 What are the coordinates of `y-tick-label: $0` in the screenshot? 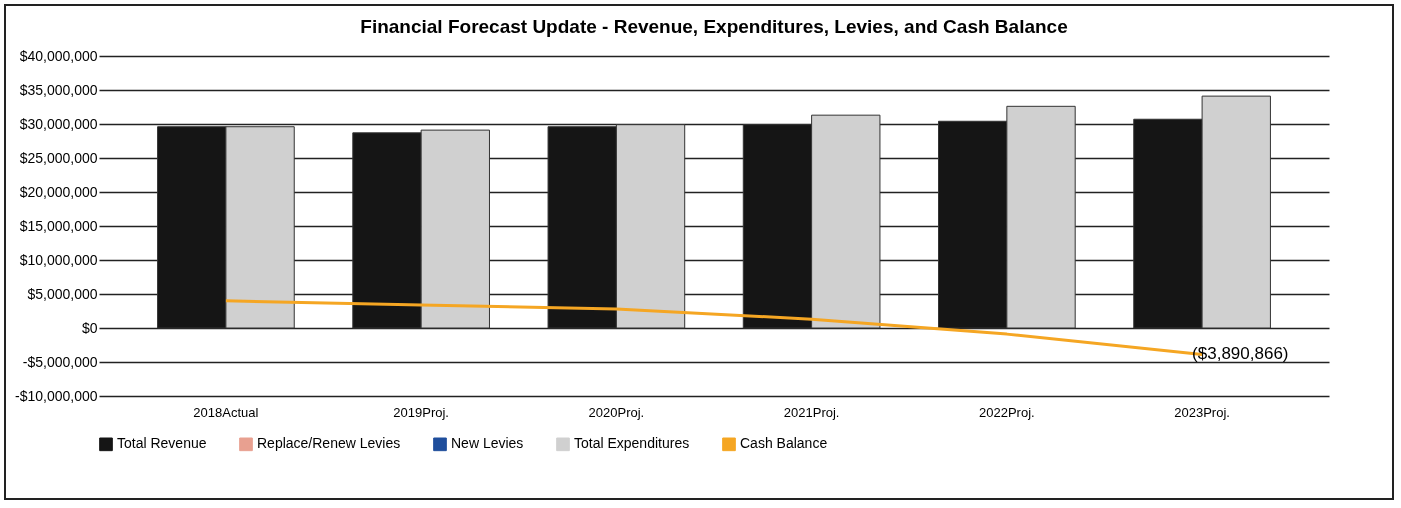 It's located at (89, 327).